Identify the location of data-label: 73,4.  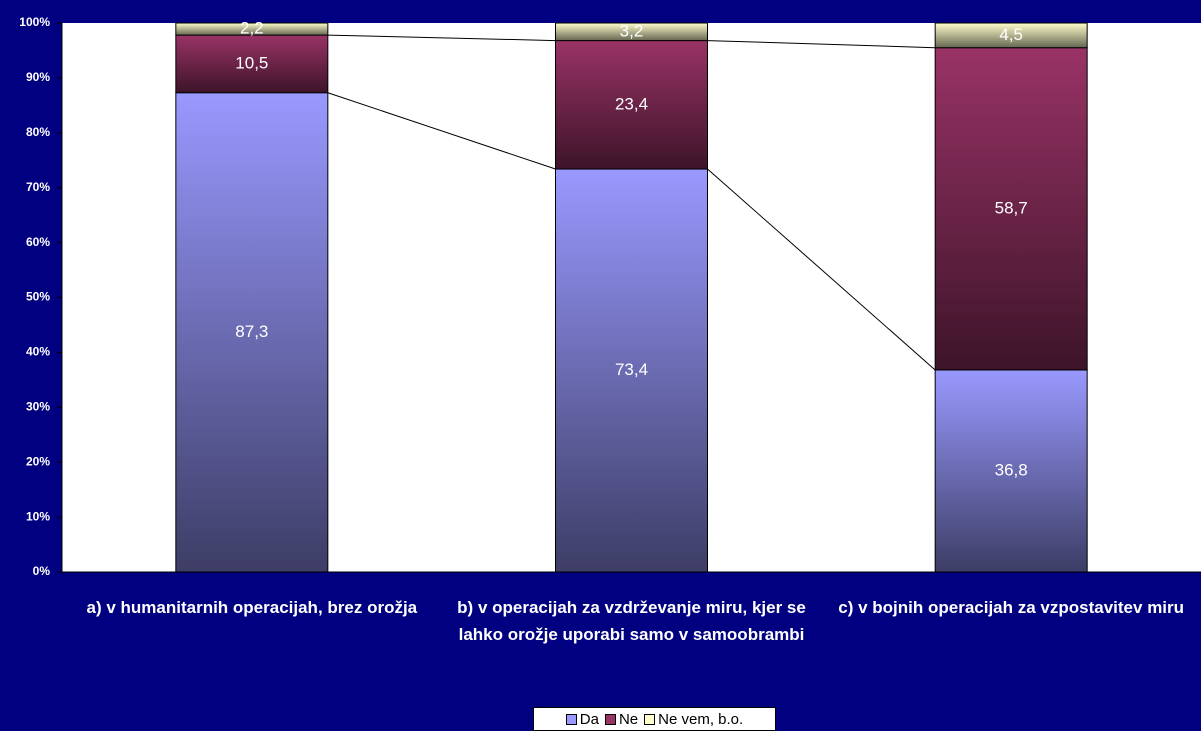
(631, 369).